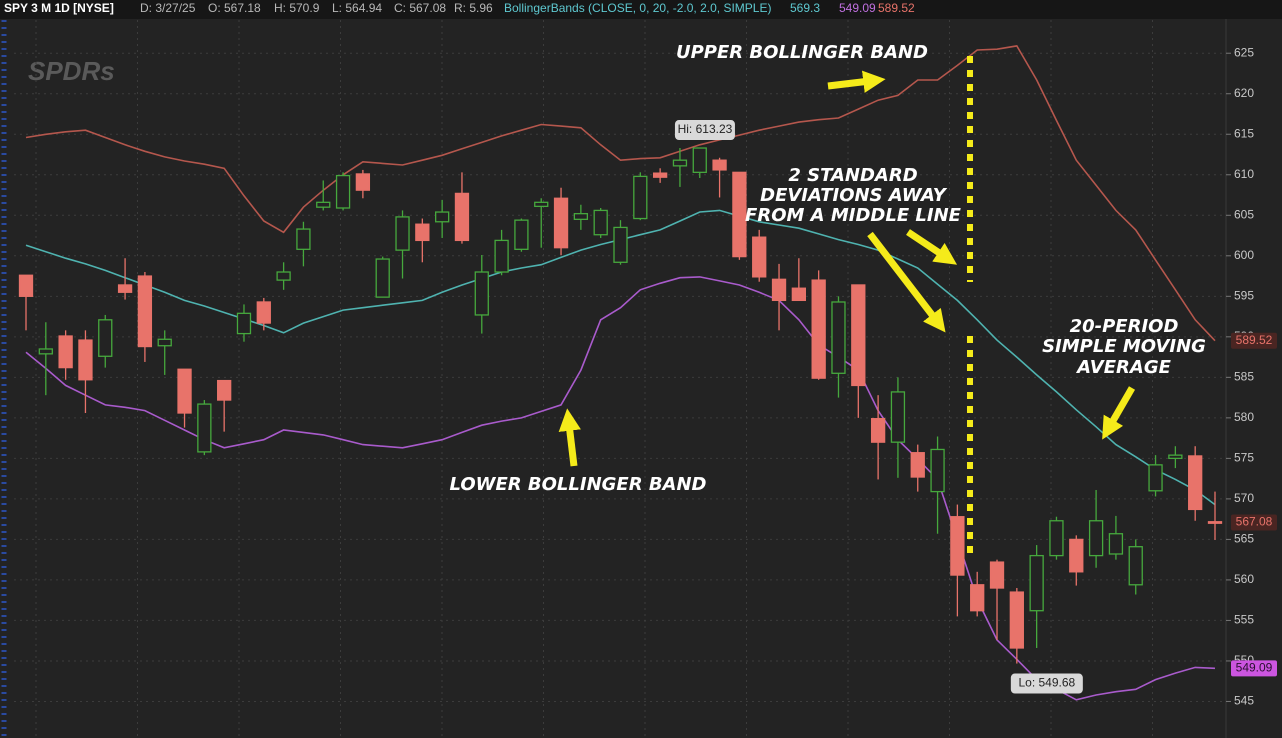  I want to click on y-tick-label: 565, so click(1244, 539).